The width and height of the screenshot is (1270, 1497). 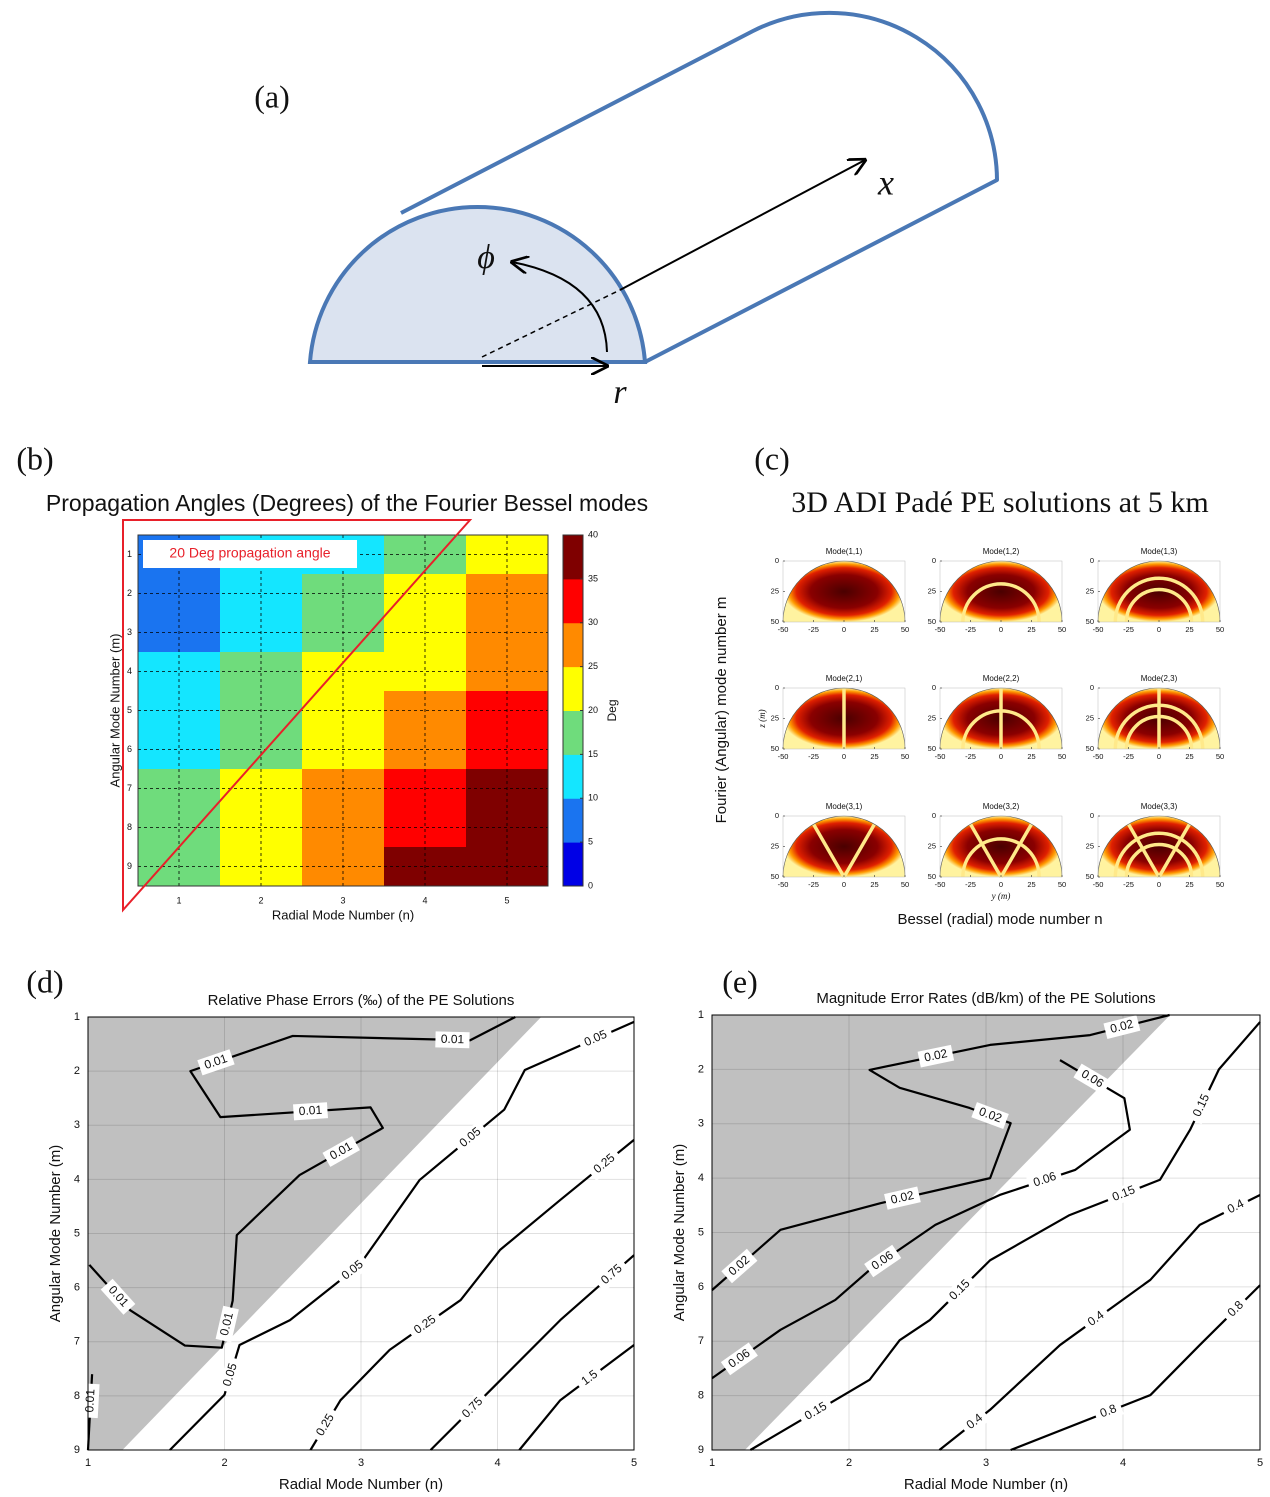 I want to click on axis-label: x, so click(x=885, y=182).